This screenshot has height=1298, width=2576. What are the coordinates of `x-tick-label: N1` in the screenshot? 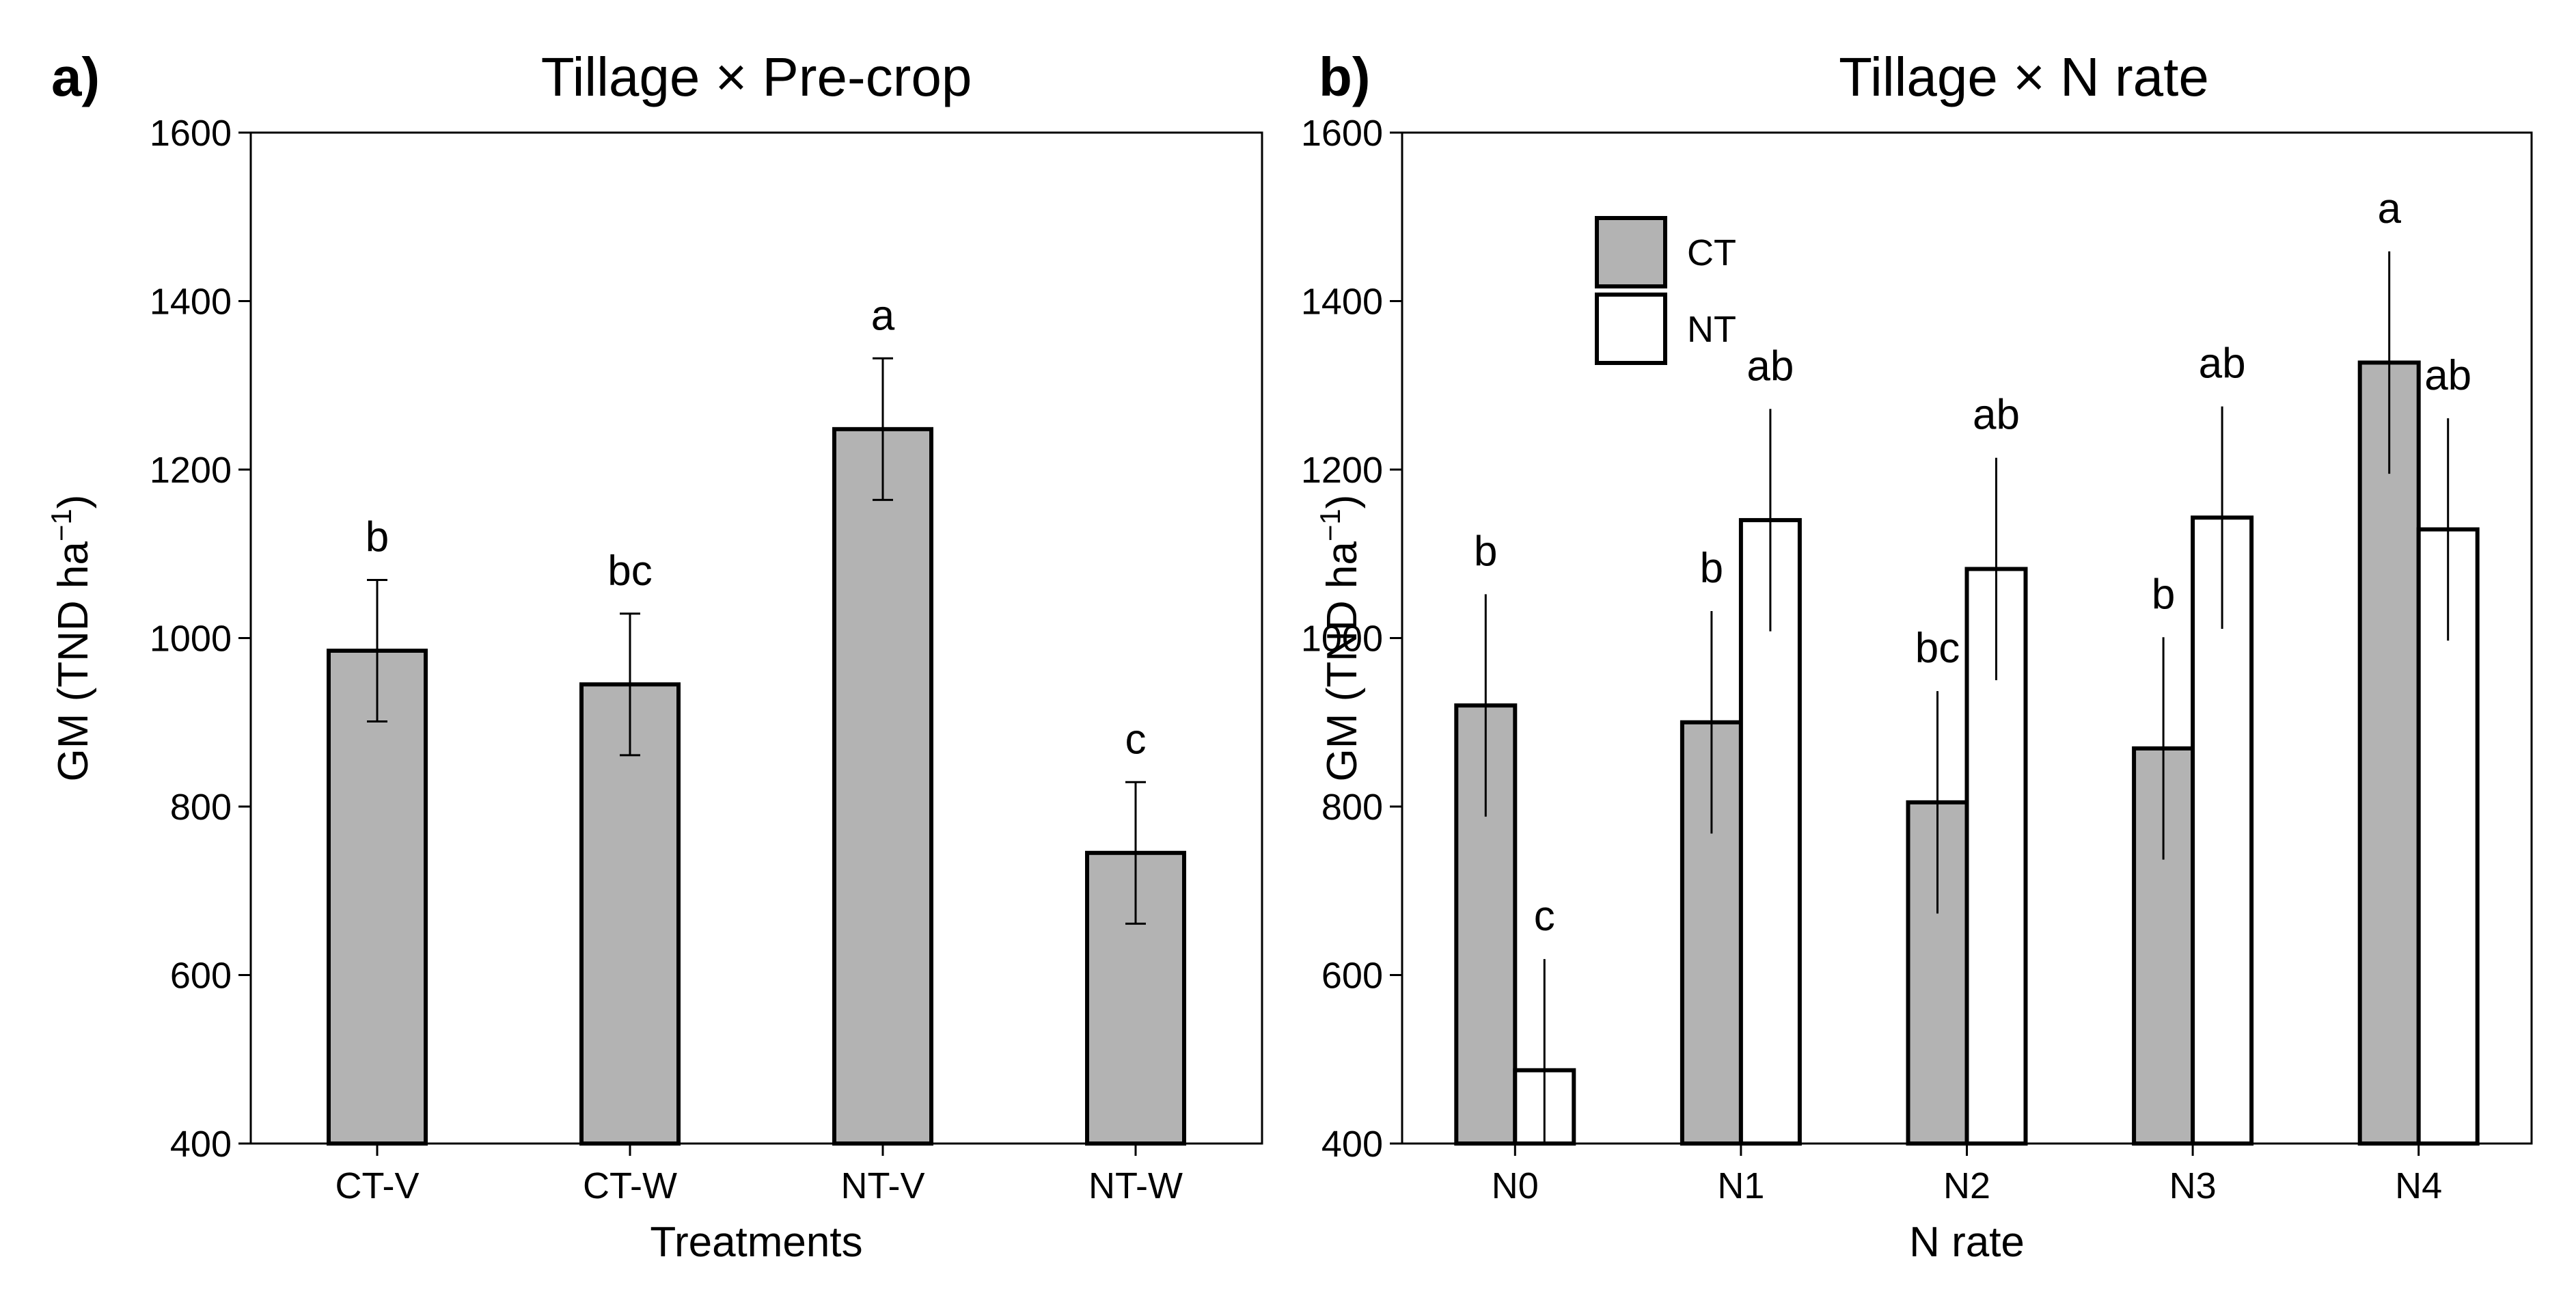 It's located at (1741, 1185).